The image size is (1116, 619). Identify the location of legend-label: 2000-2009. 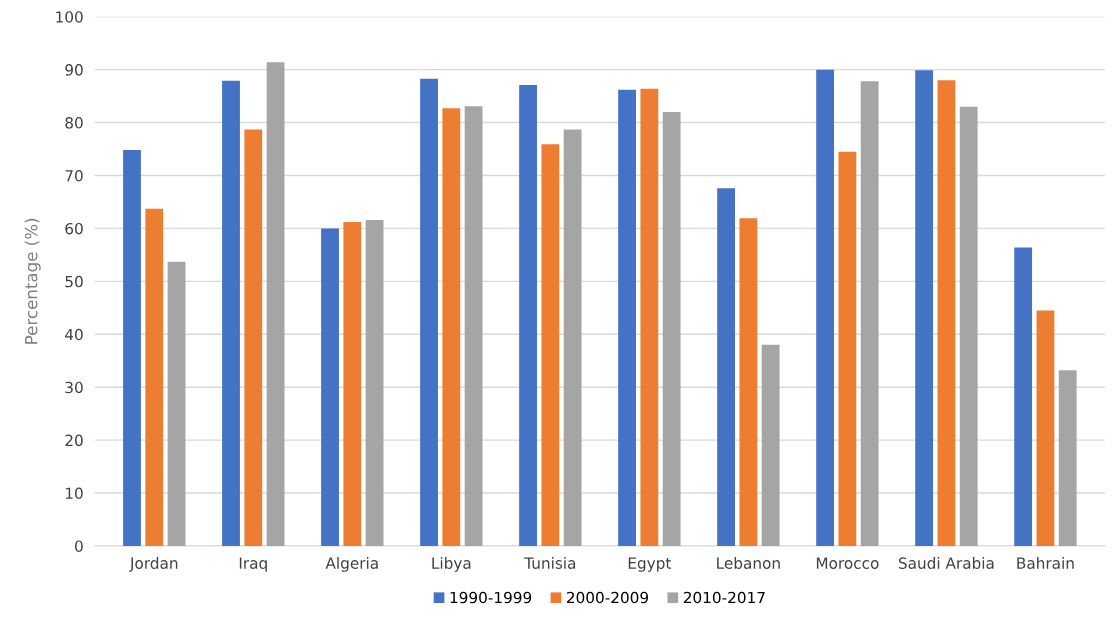
(607, 597).